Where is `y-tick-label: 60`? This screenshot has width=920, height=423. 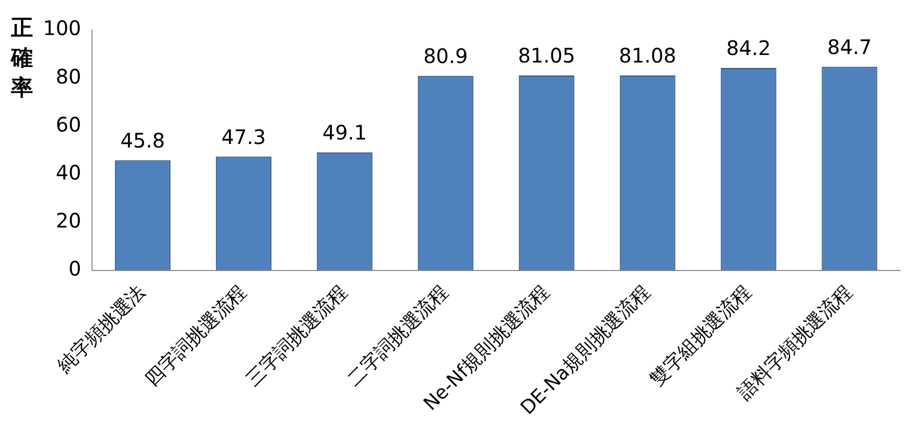 y-tick-label: 60 is located at coordinates (69, 124).